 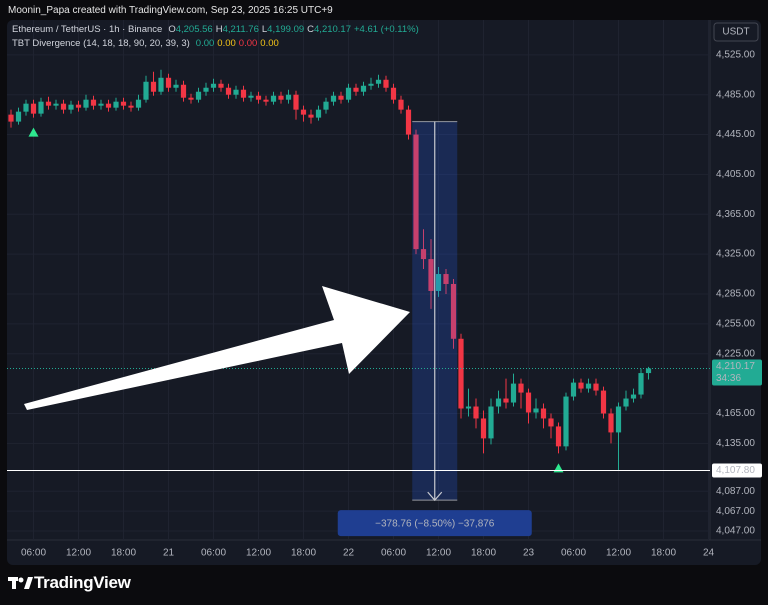 I want to click on measure-label: −378.76 (−8.50%) −37,876, so click(x=435, y=523).